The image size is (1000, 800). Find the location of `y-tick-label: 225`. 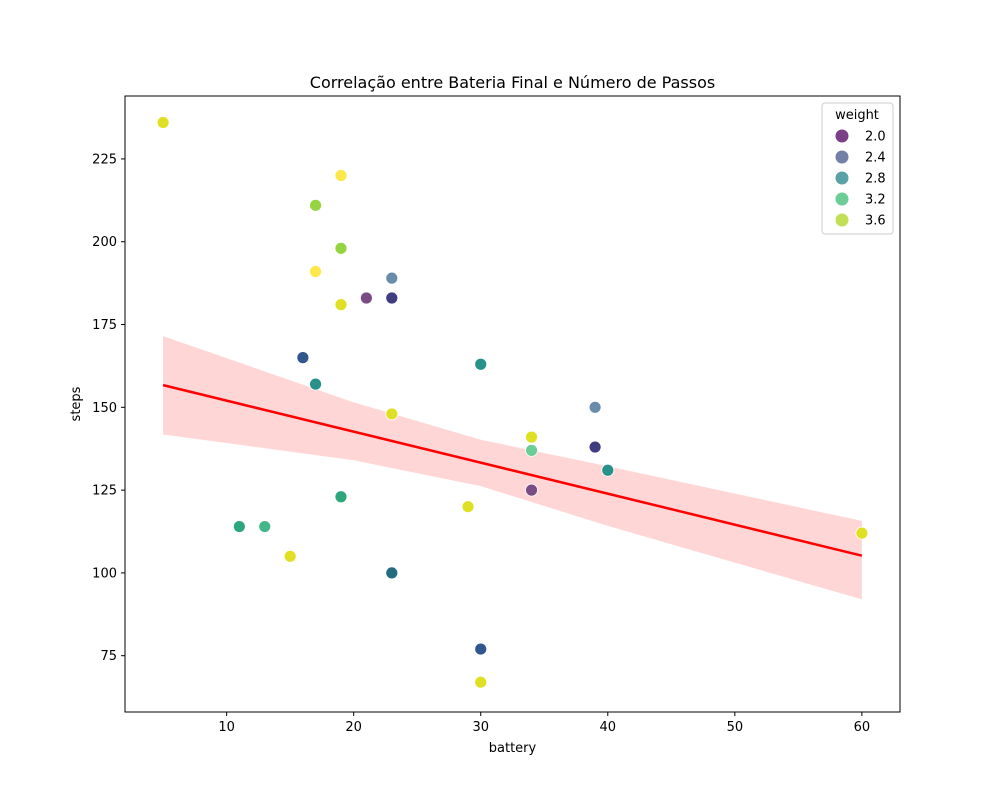

y-tick-label: 225 is located at coordinates (104, 159).